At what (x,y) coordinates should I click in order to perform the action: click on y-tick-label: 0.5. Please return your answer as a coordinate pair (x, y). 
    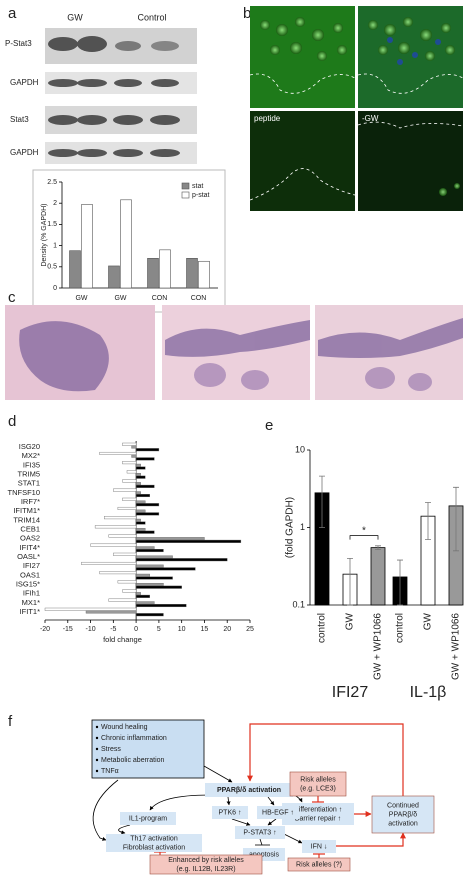
    Looking at the image, I should click on (52, 267).